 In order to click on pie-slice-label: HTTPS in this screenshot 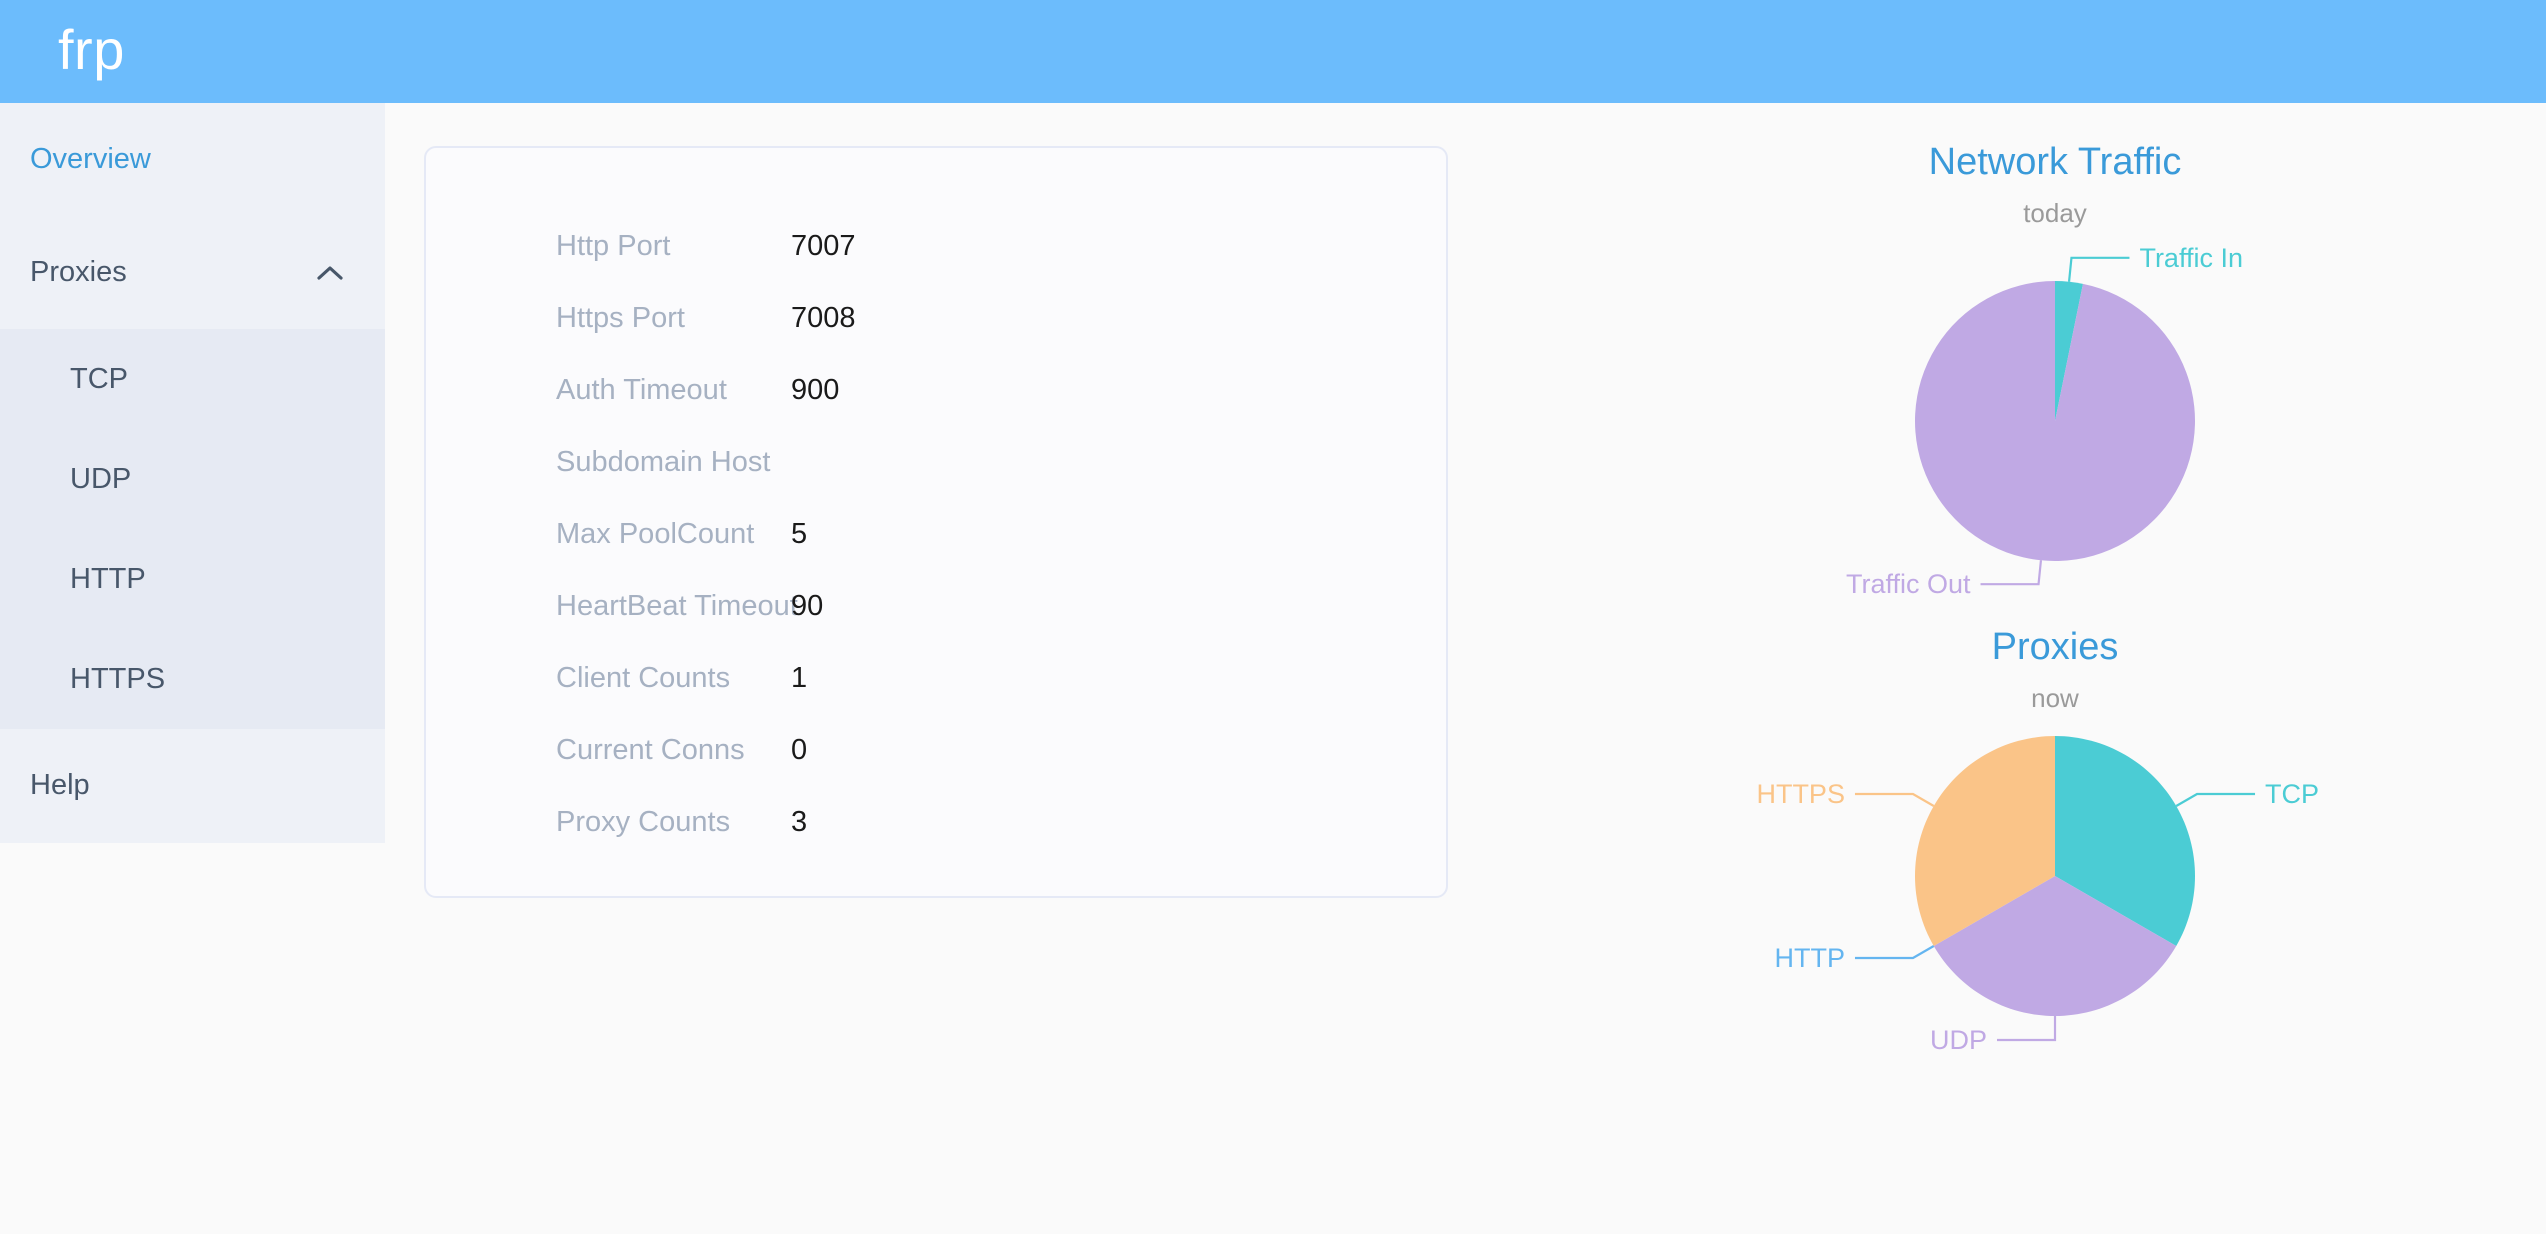, I will do `click(1800, 794)`.